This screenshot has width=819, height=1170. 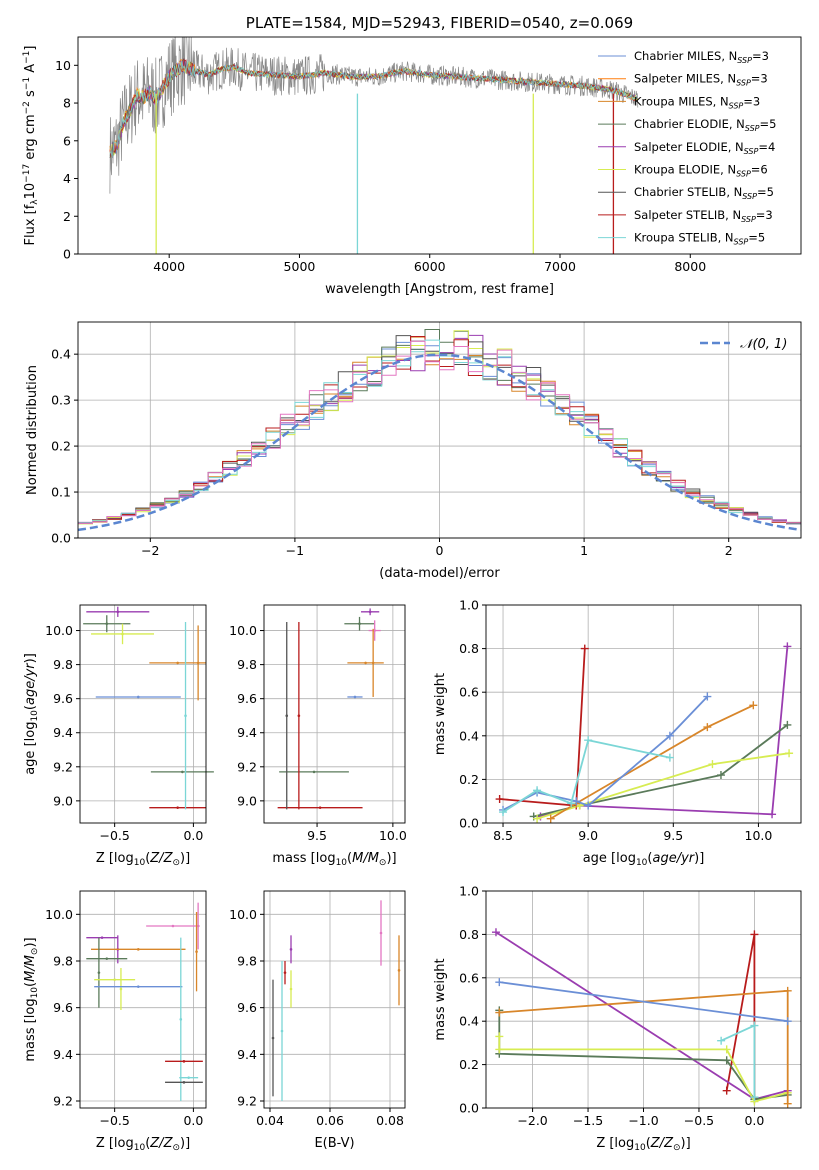 I want to click on x-axis-label: age [log10(age/yr)], so click(x=644, y=859).